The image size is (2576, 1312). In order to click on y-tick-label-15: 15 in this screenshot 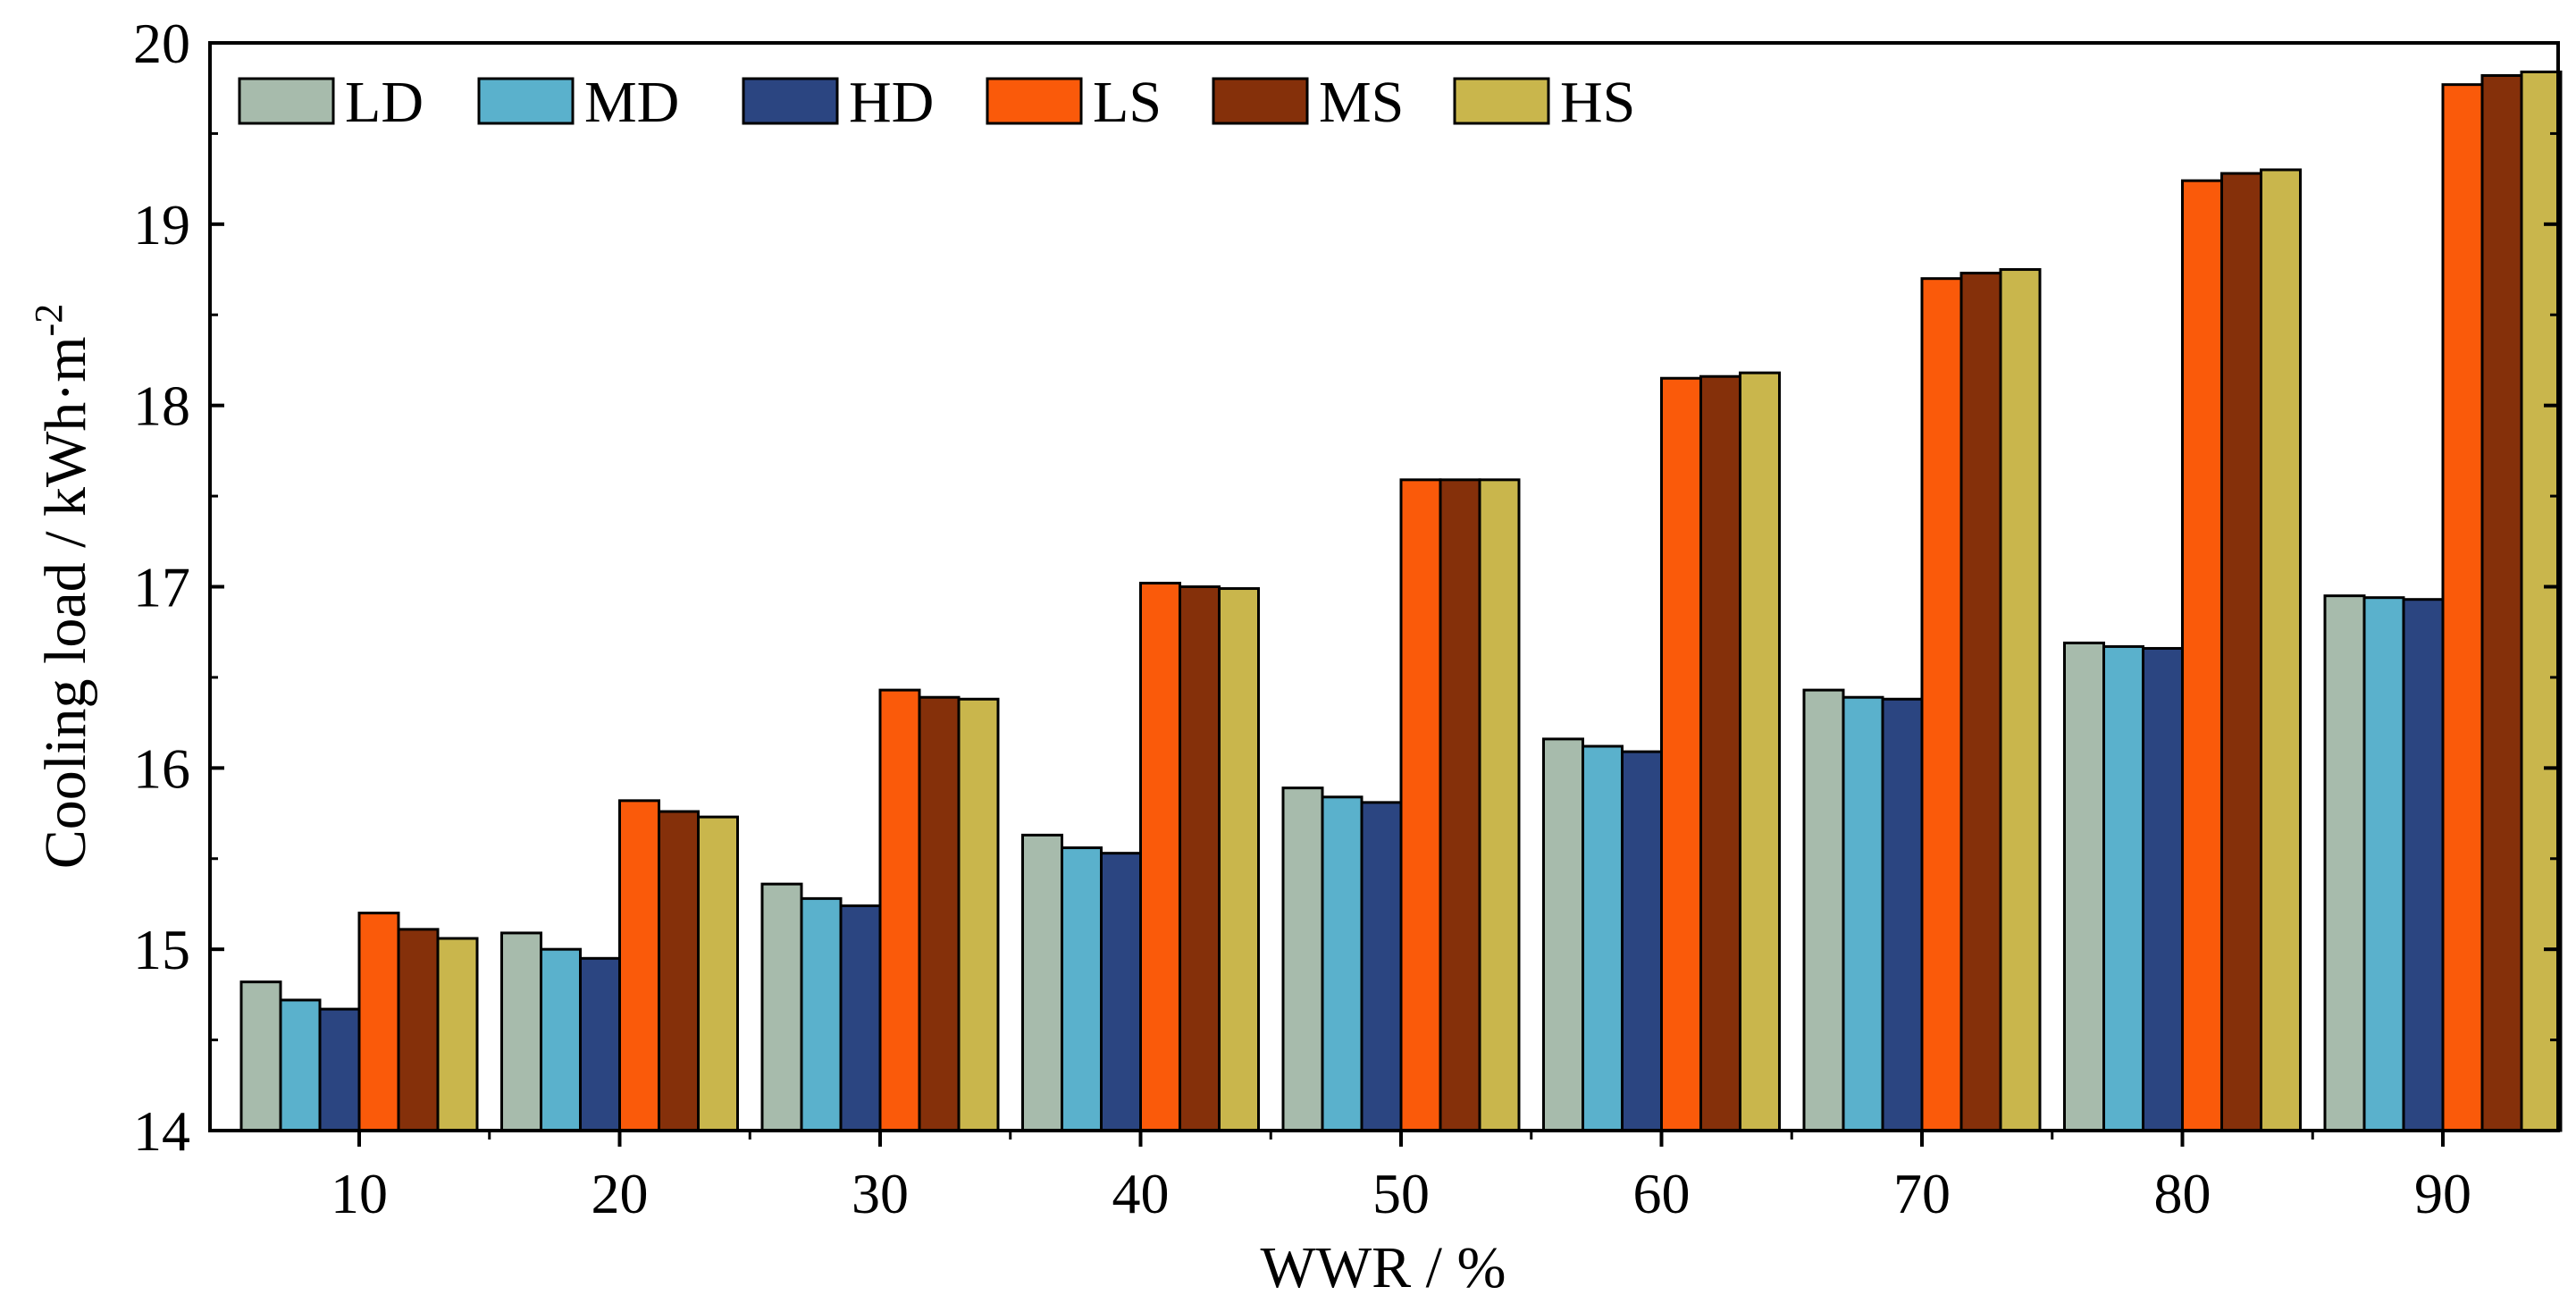, I will do `click(161, 949)`.